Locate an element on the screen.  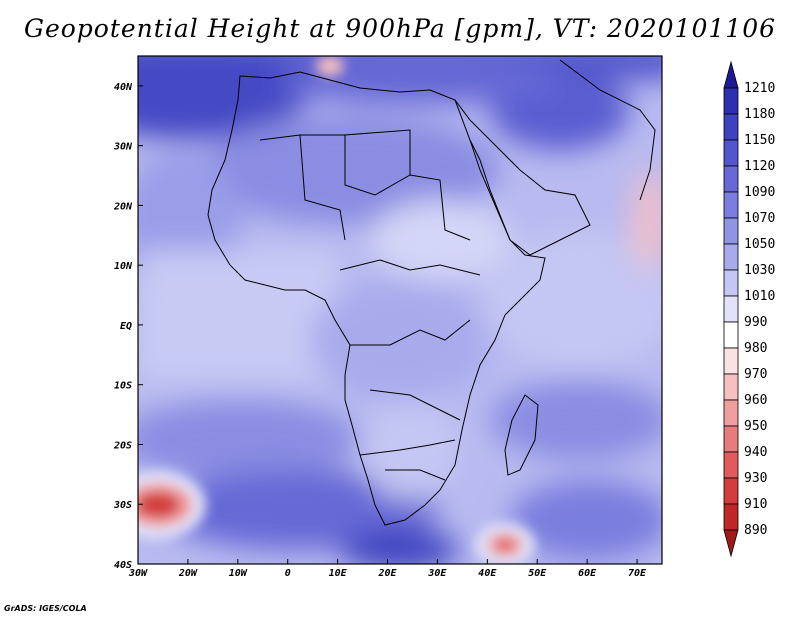
lon-tick-label: 20W is located at coordinates (188, 573).